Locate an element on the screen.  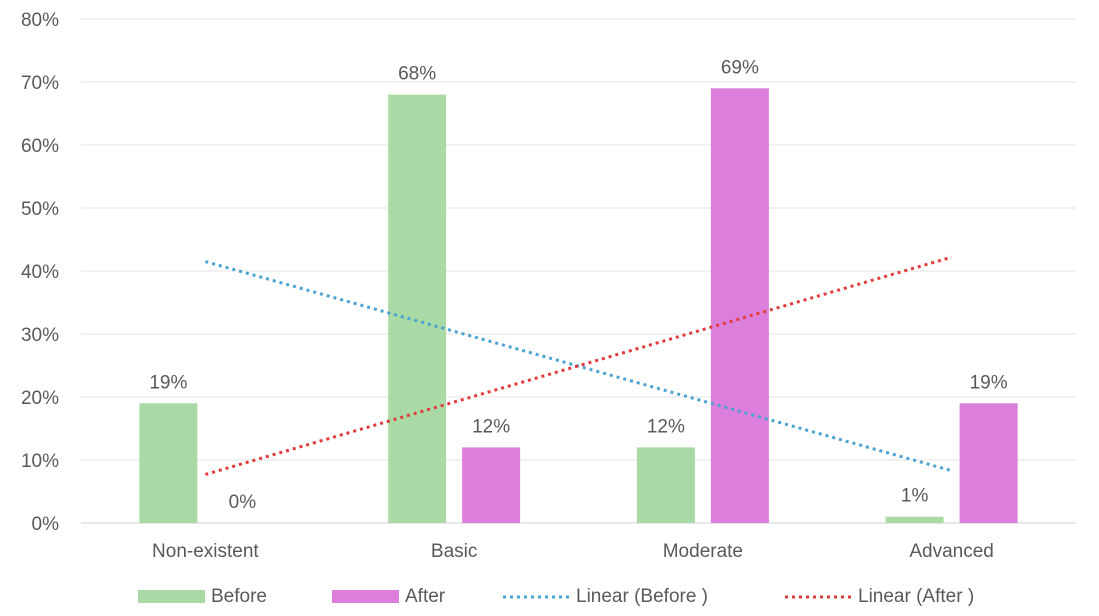
data-label: 1% is located at coordinates (915, 496).